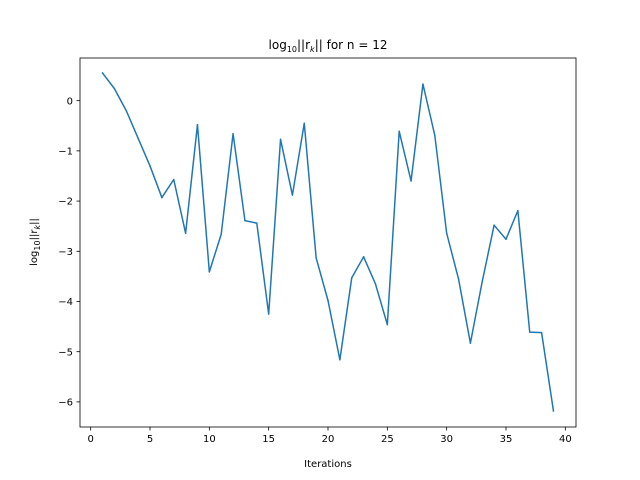  I want to click on title-norm-subscript: k, so click(312, 49).